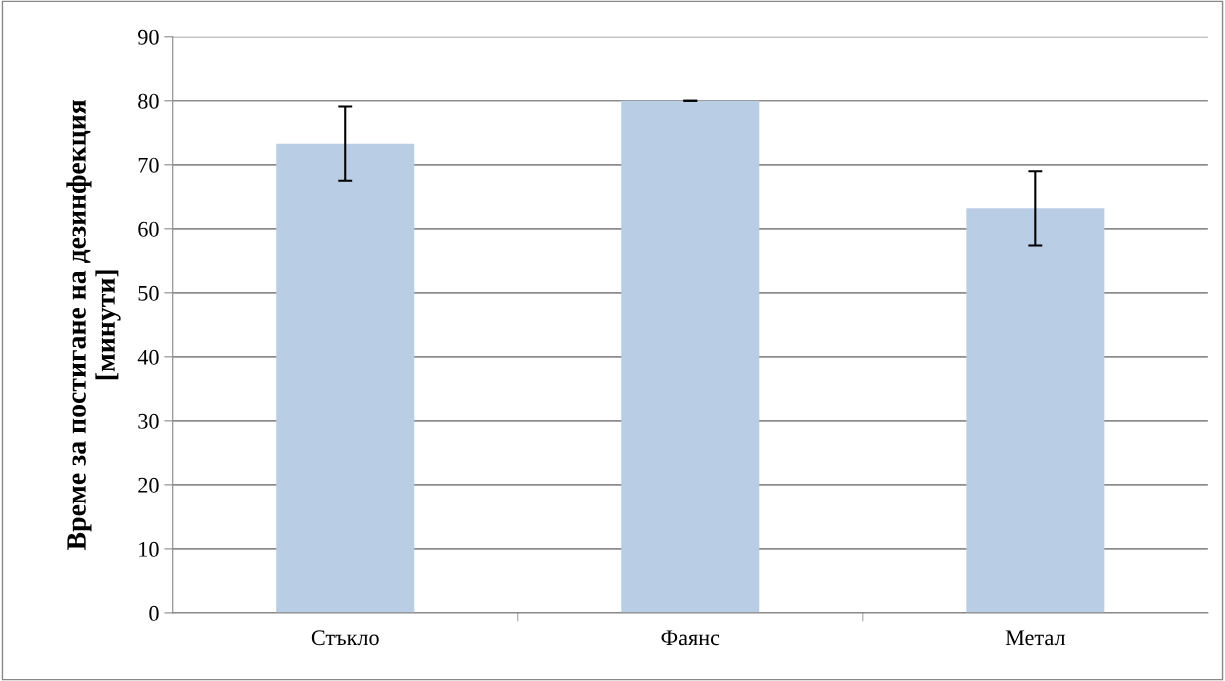  I want to click on y-tick-label: 10, so click(149, 549).